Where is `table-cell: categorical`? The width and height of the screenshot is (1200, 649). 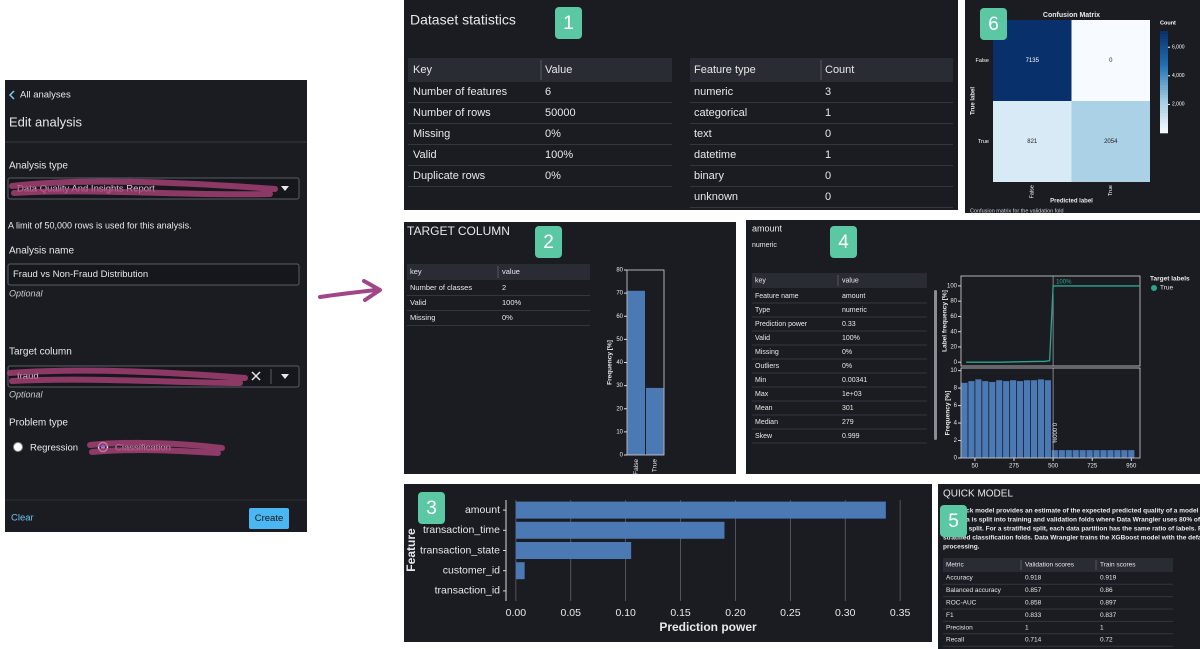 table-cell: categorical is located at coordinates (720, 113).